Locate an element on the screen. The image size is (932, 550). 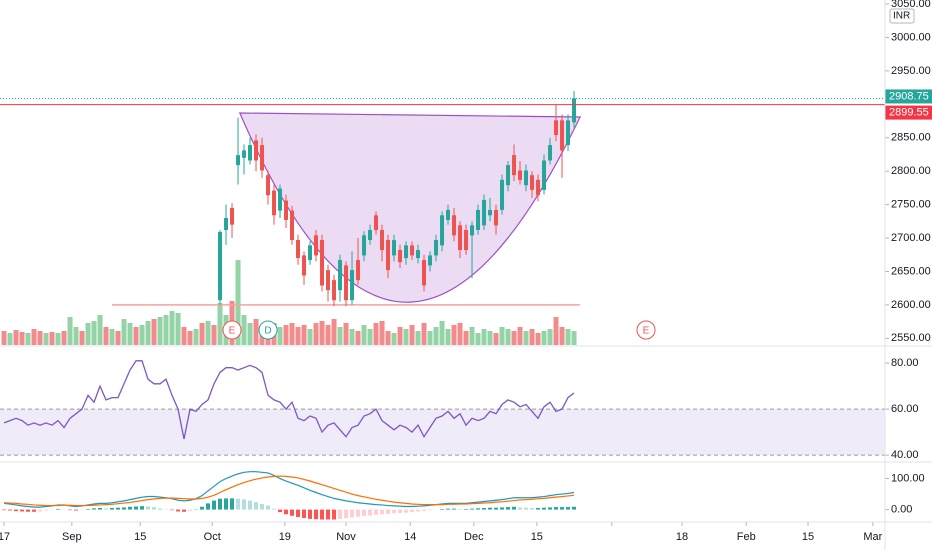
y-tick-label: 40.00 is located at coordinates (905, 455).